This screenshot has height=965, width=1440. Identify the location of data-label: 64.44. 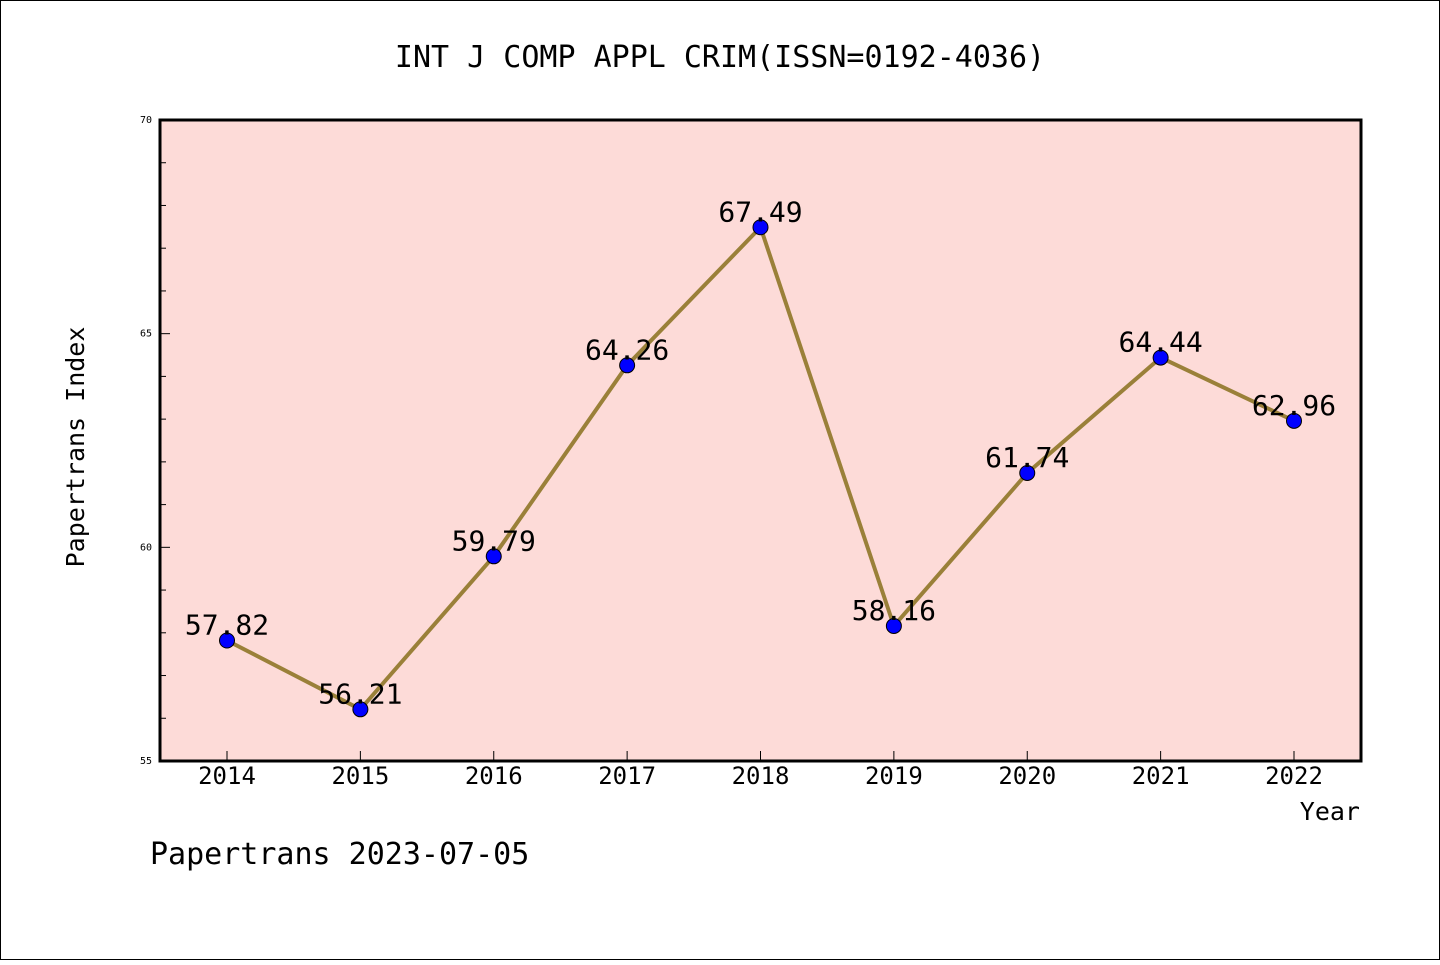
(1160, 342).